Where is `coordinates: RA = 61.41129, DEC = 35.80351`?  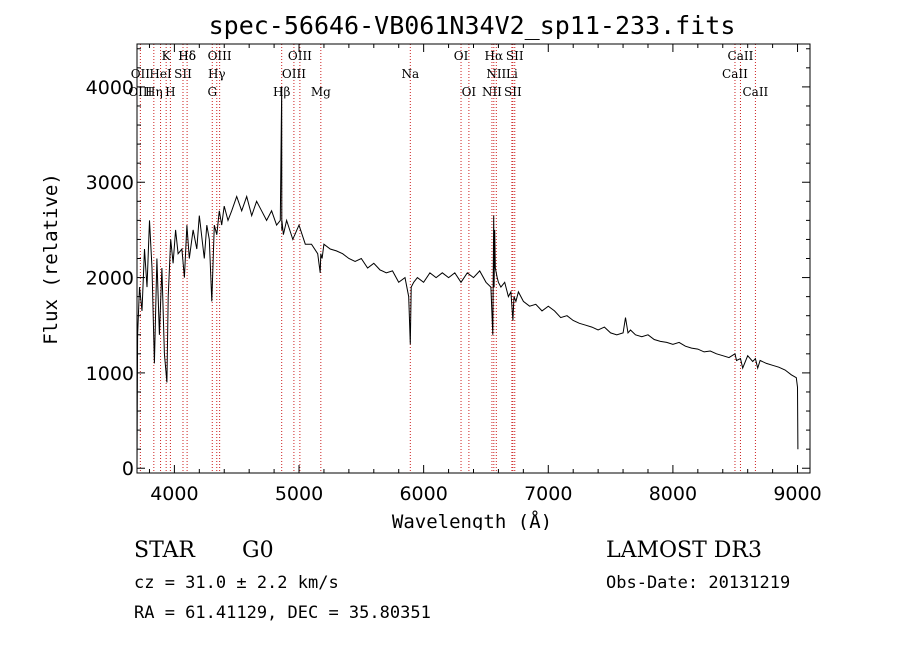
coordinates: RA = 61.41129, DEC = 35.80351 is located at coordinates (282, 613).